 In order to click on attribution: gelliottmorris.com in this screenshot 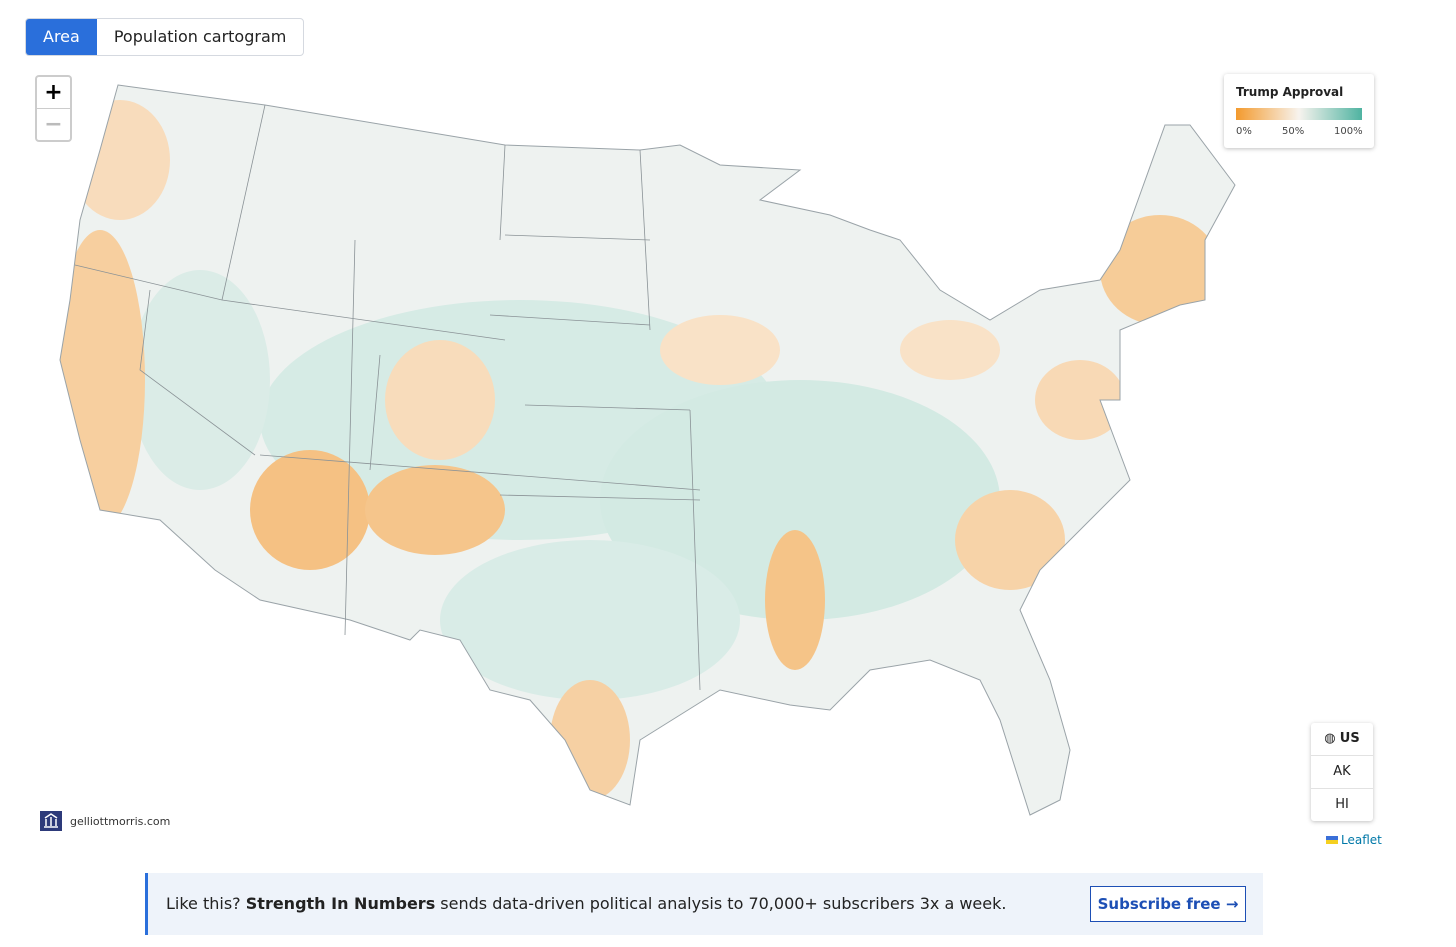, I will do `click(105, 821)`.